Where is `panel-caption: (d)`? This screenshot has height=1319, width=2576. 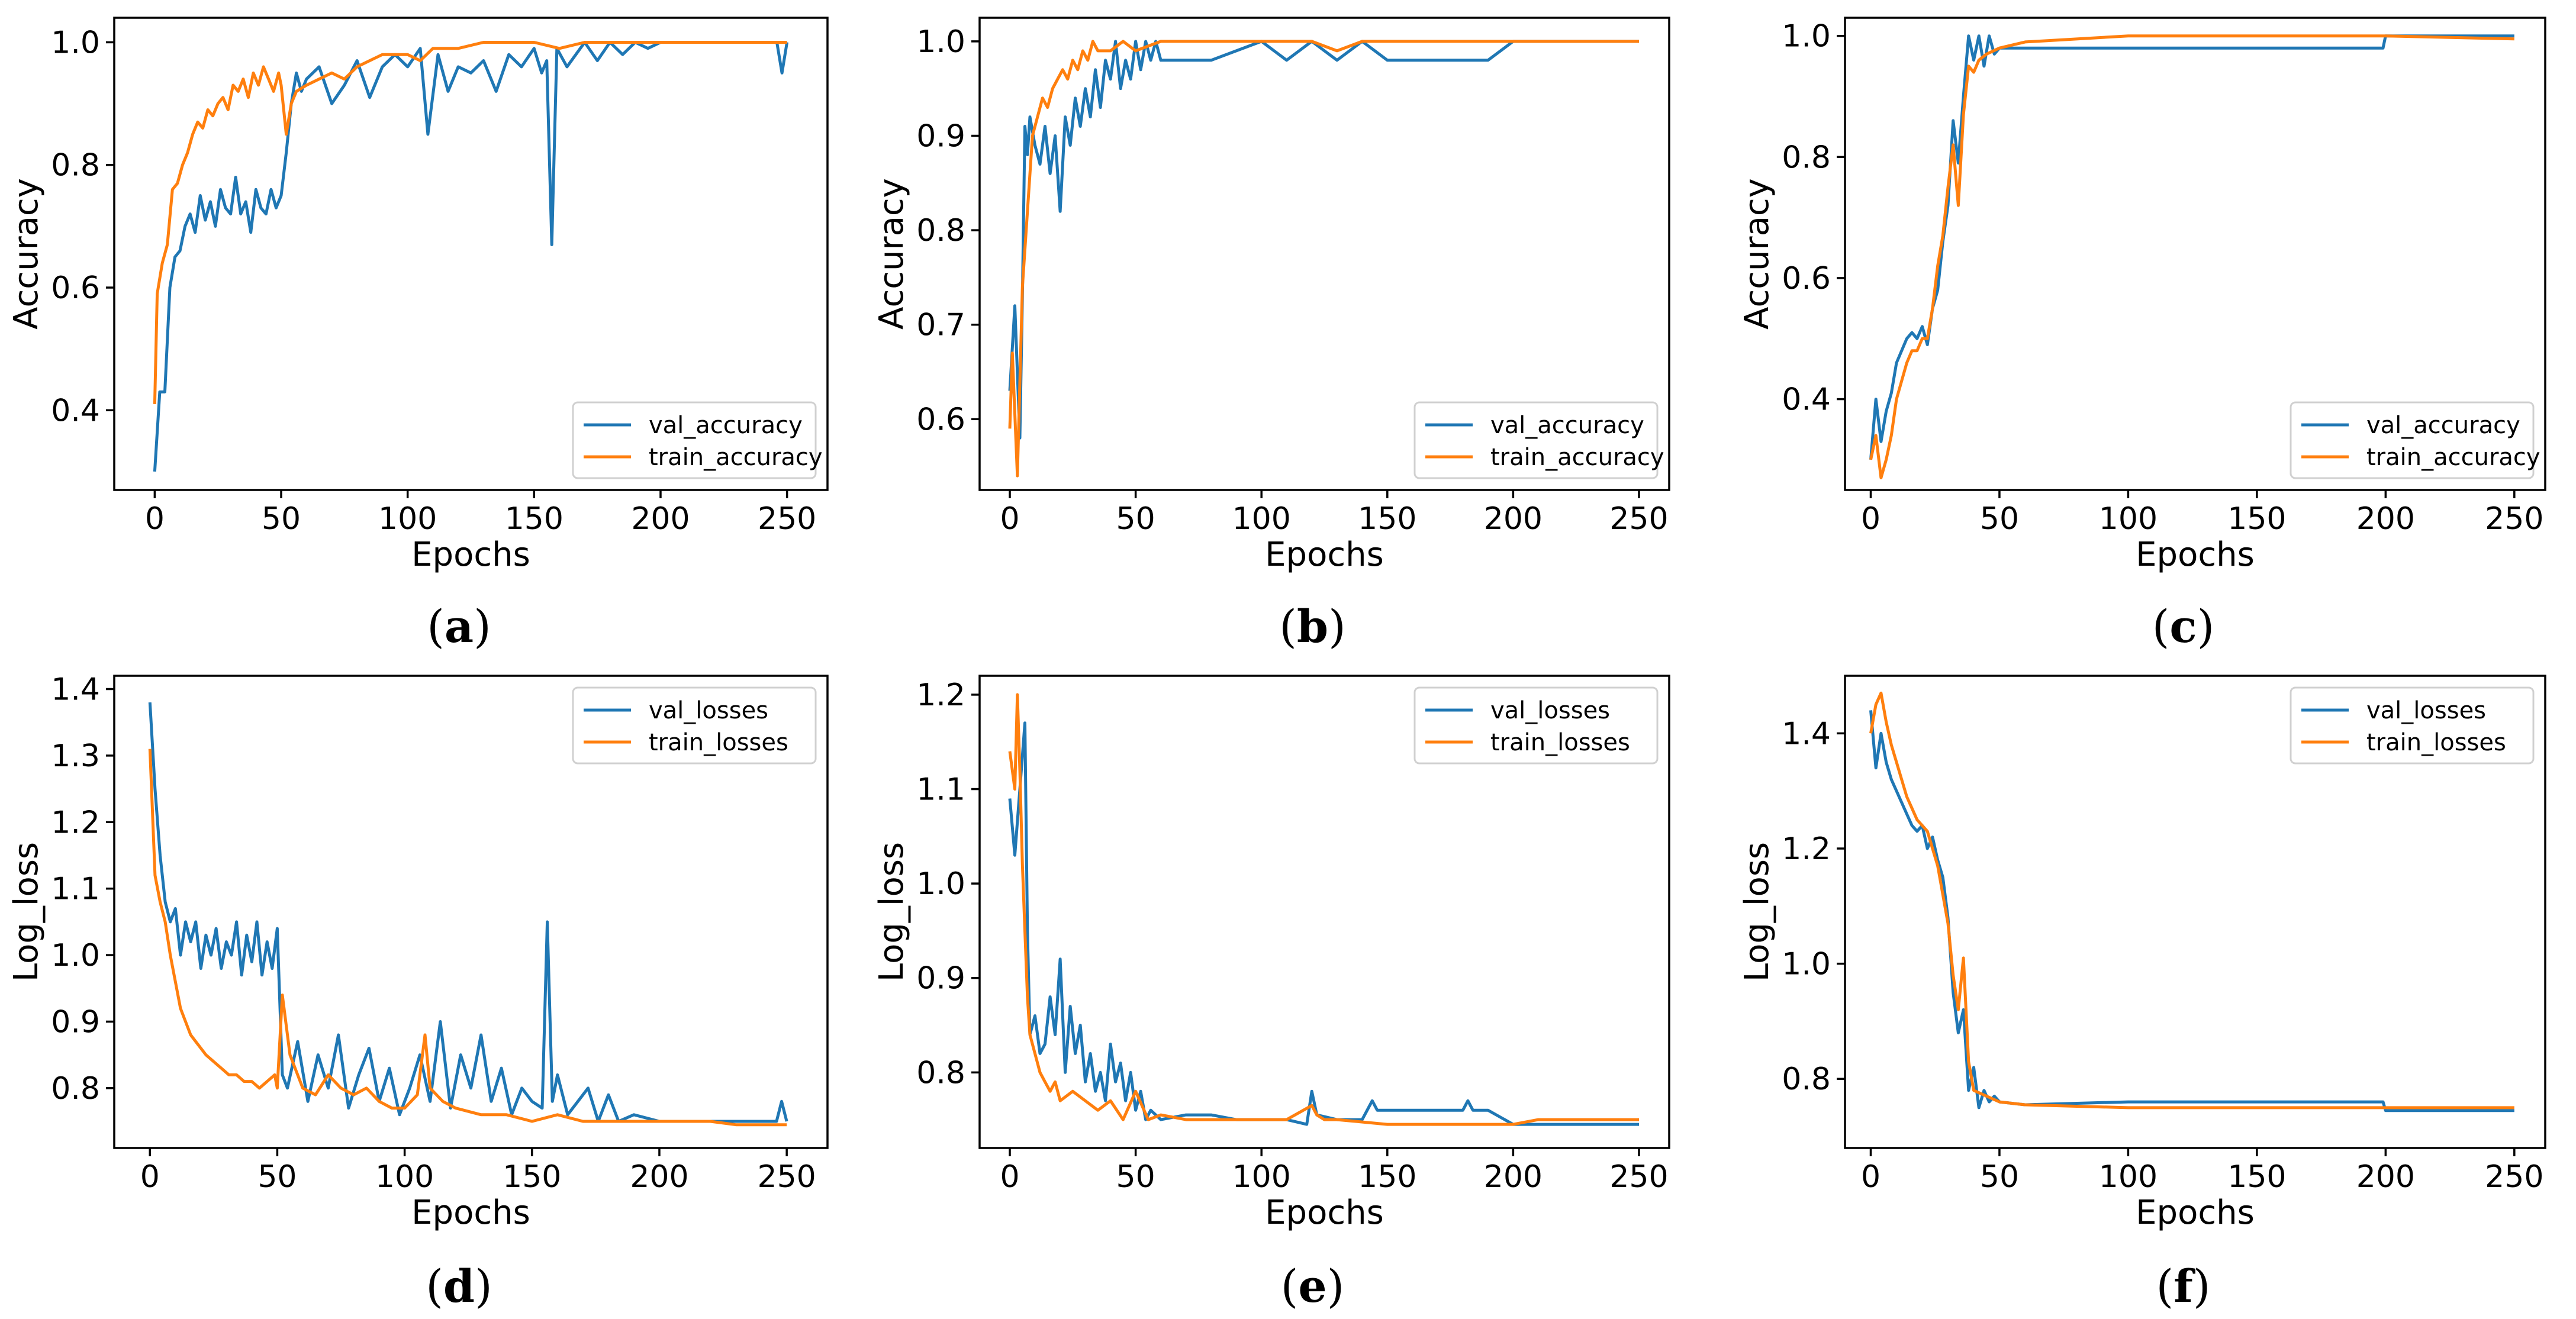
panel-caption: (d) is located at coordinates (459, 1286).